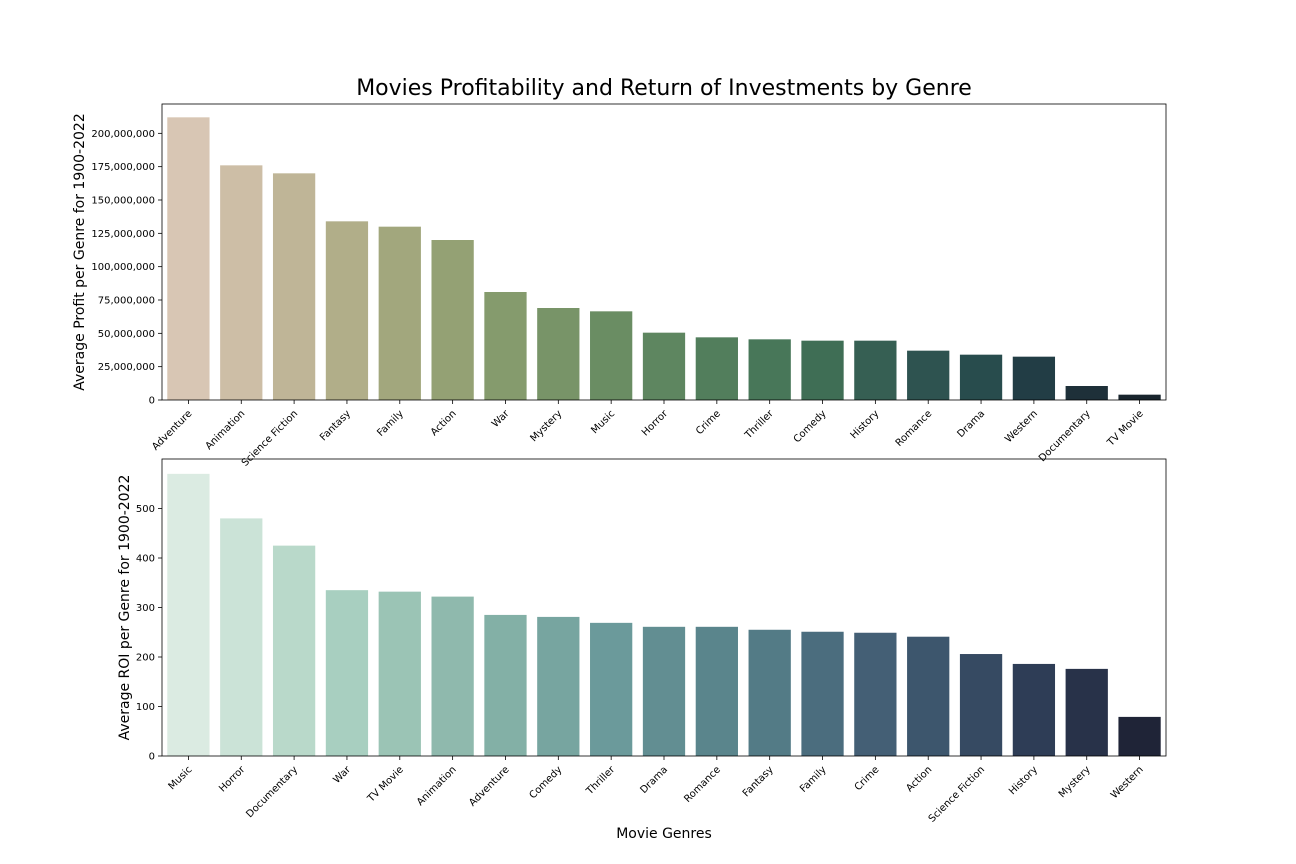 The width and height of the screenshot is (1296, 864). Describe the element at coordinates (971, 424) in the screenshot. I see `profit-xtick-label: Drama` at that location.